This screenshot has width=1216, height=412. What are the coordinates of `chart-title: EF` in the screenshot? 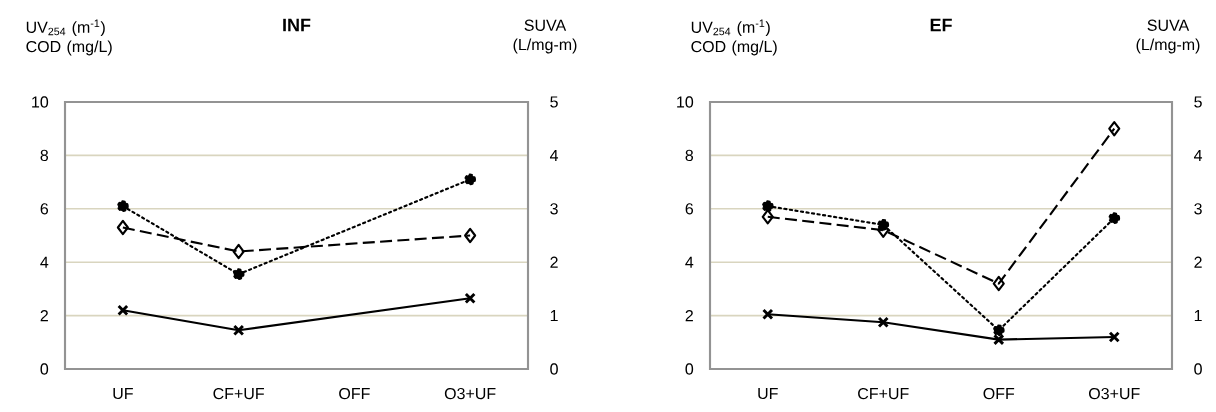 It's located at (941, 25).